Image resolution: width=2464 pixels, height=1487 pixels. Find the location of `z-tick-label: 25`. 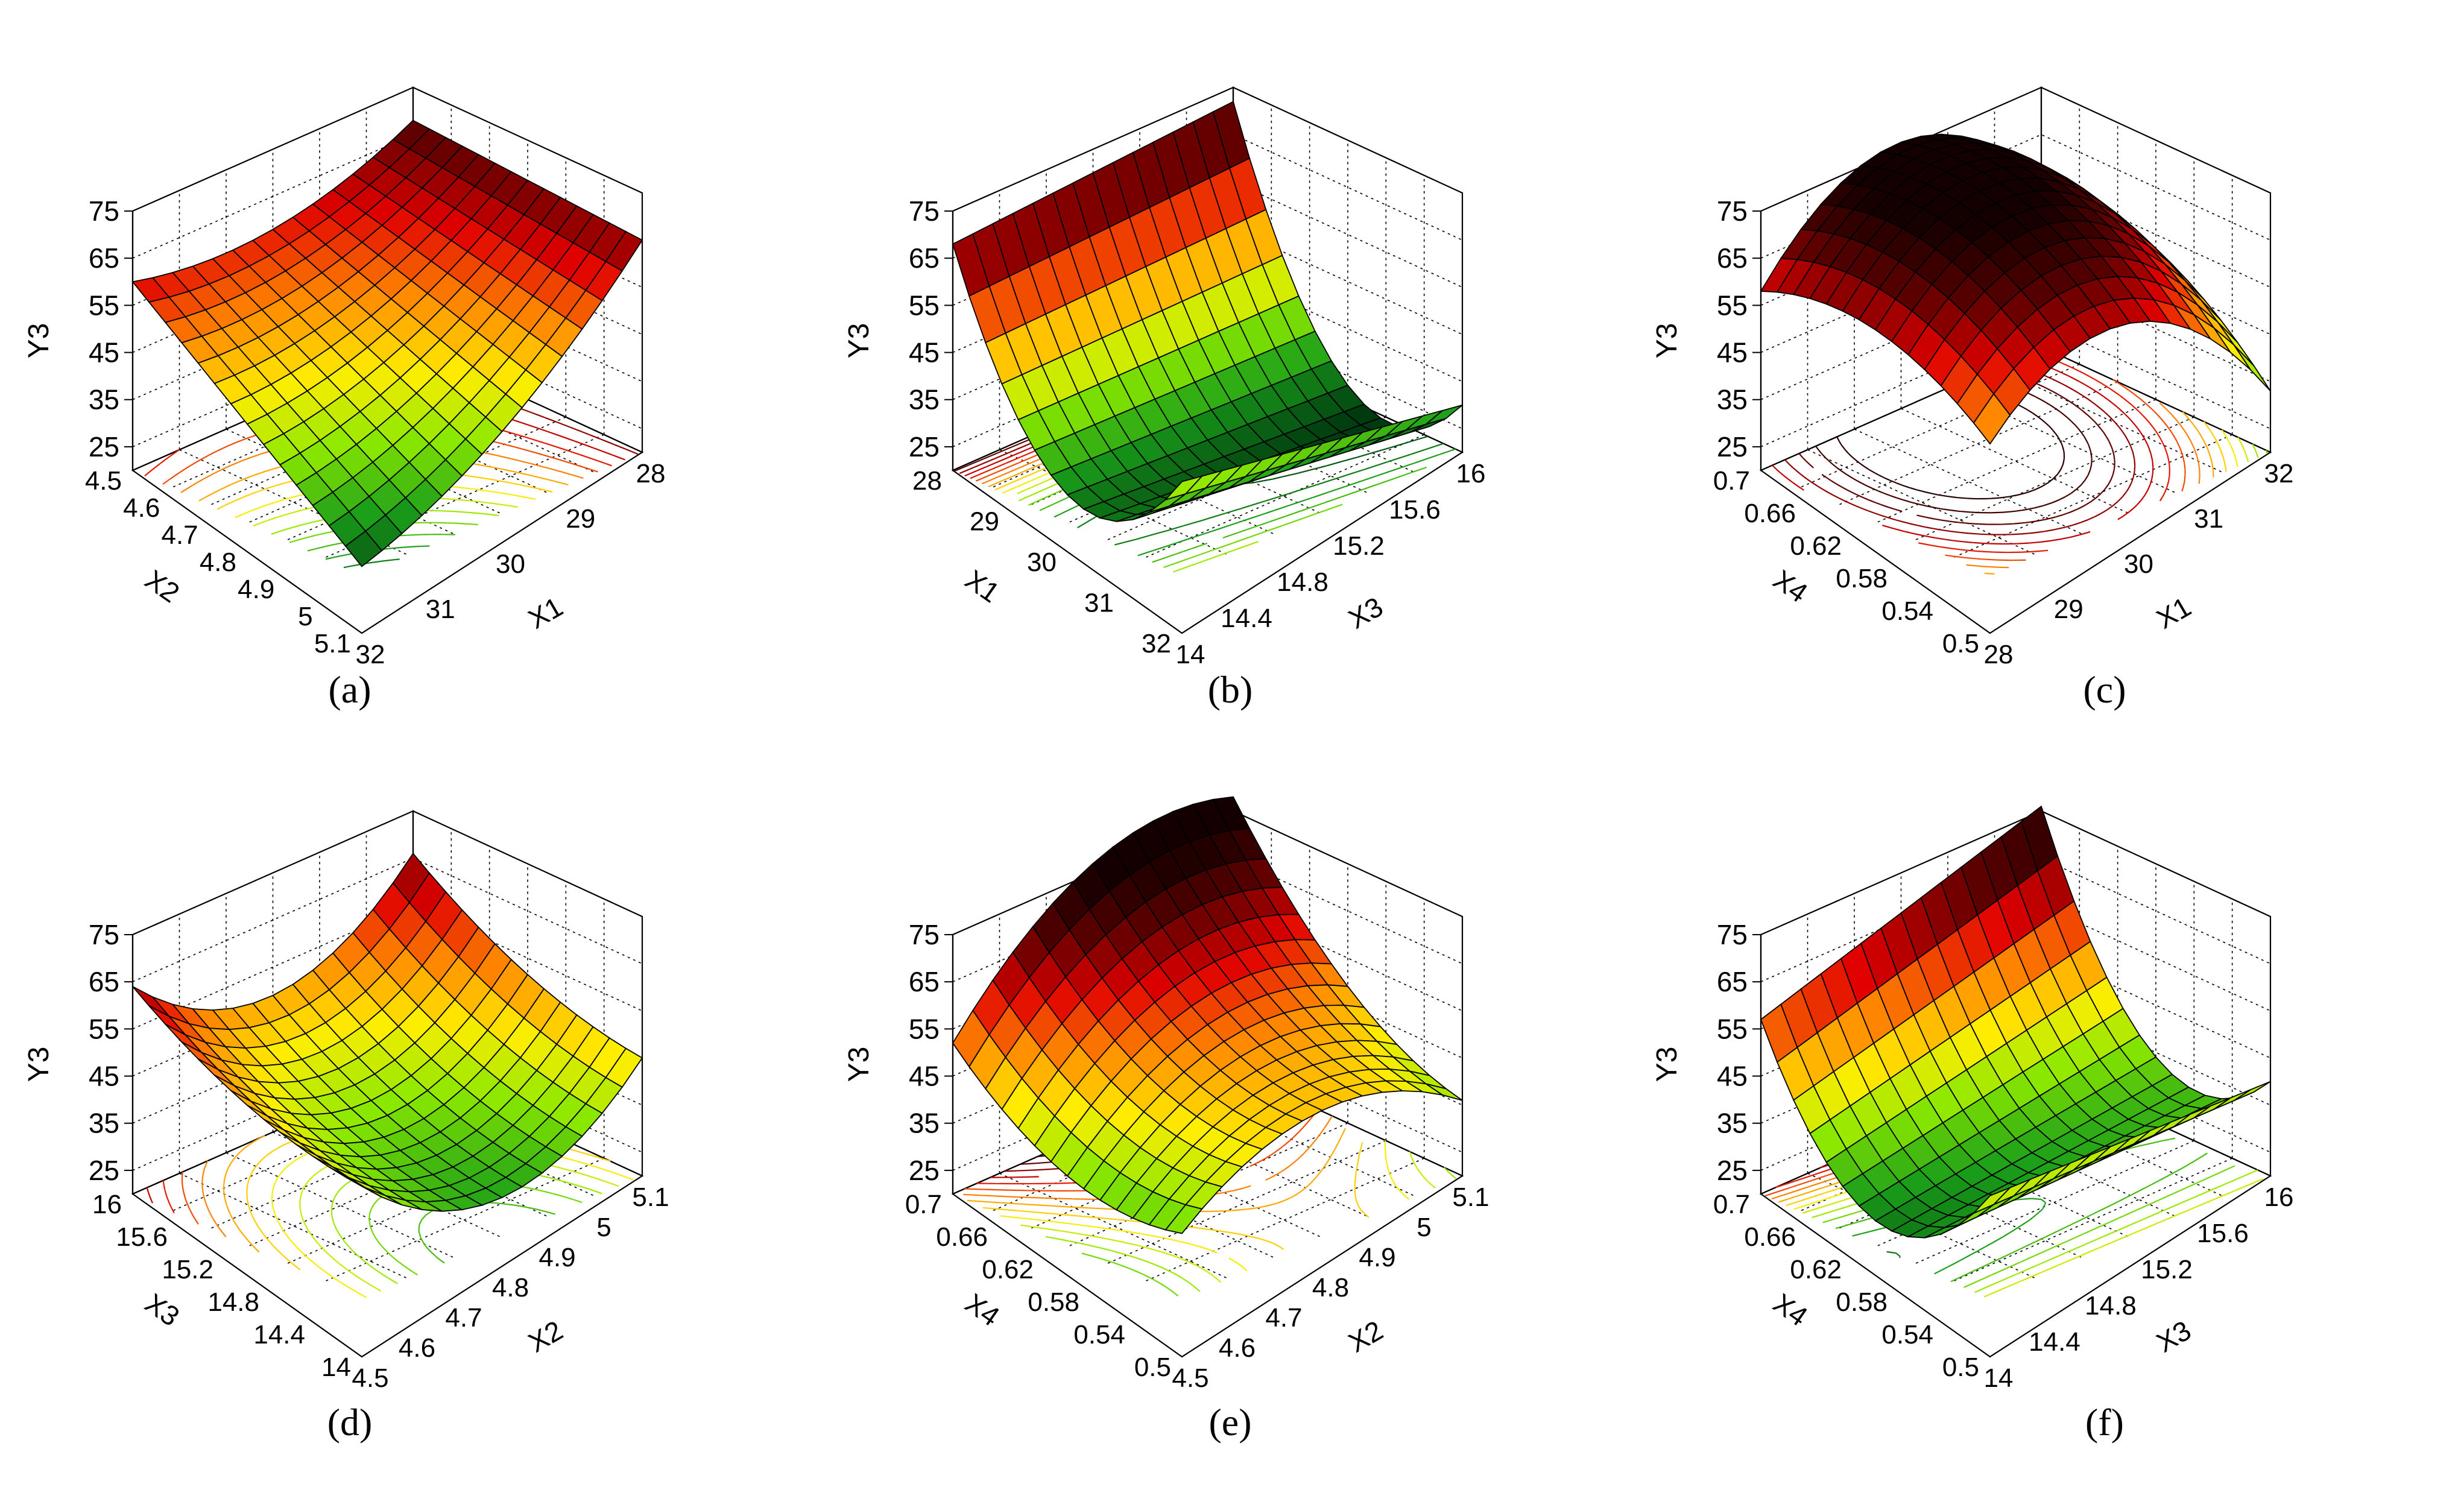

z-tick-label: 25 is located at coordinates (924, 447).